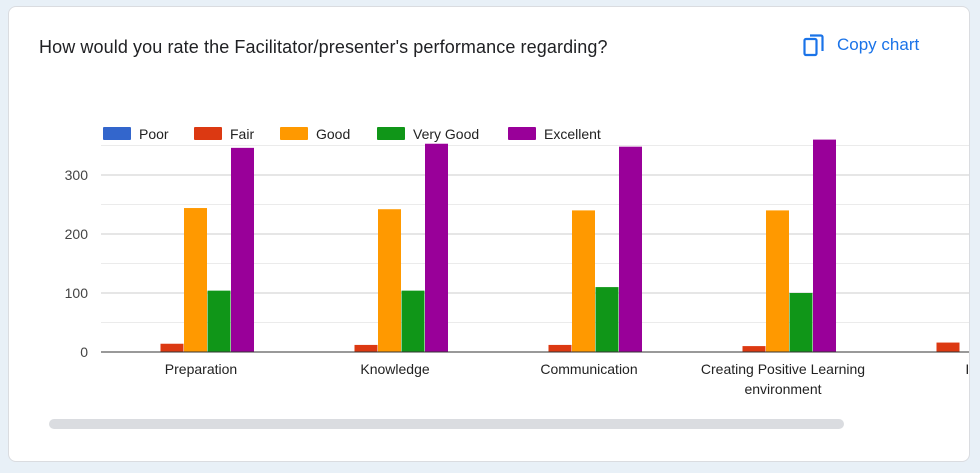  Describe the element at coordinates (208, 133) in the screenshot. I see `legend-swatch-fair` at that location.